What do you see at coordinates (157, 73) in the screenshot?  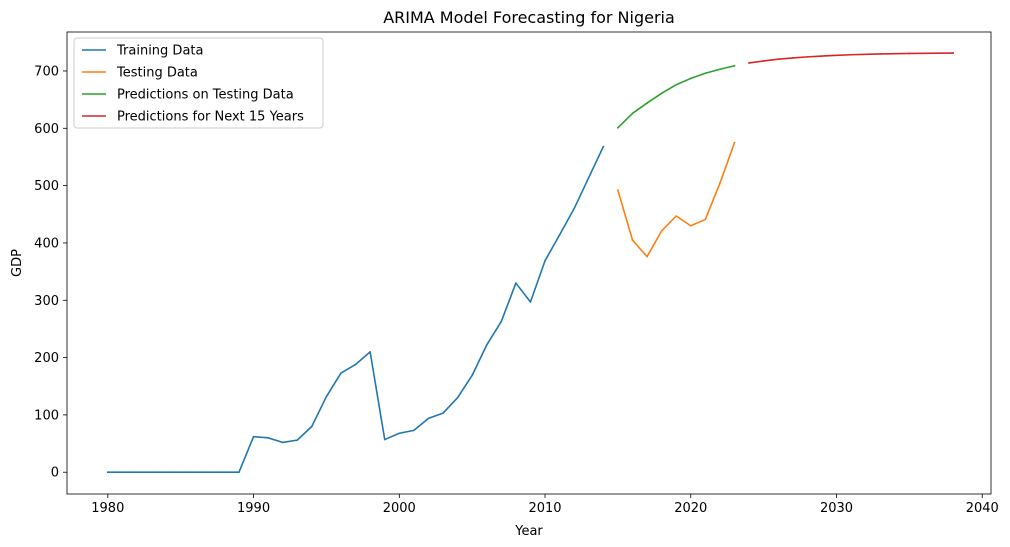 I see `legend-label-1: Testing Data` at bounding box center [157, 73].